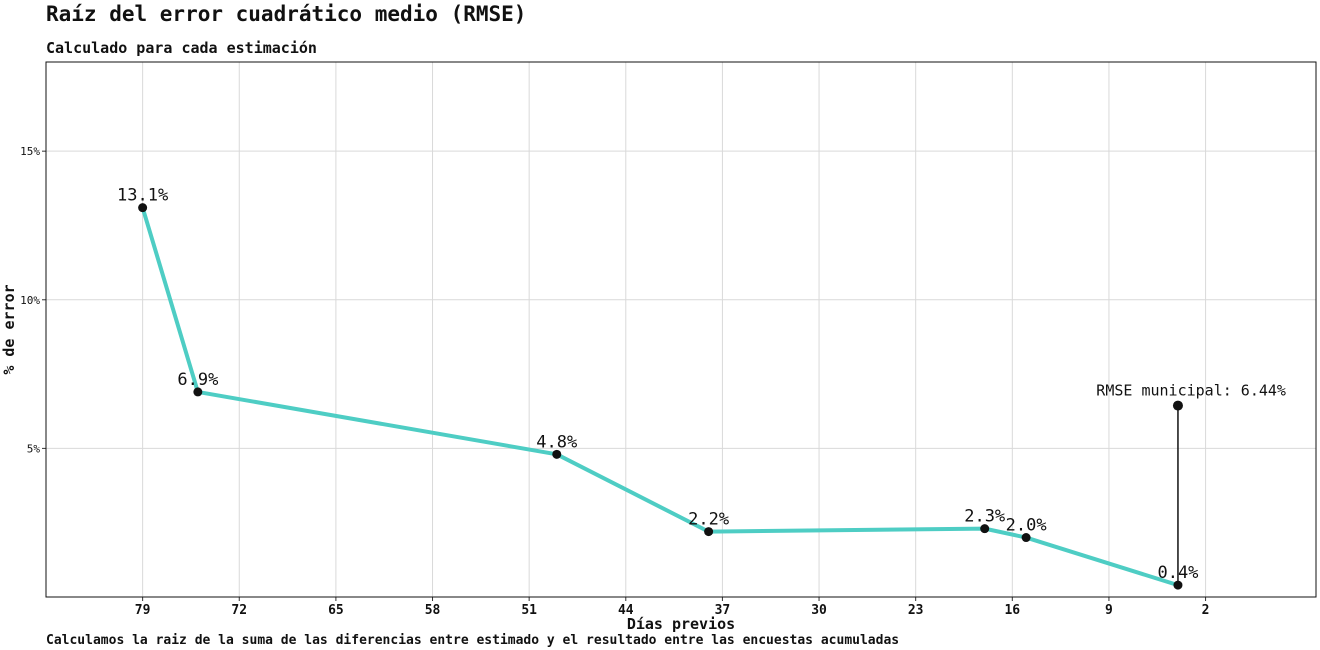 This screenshot has width=1320, height=650. Describe the element at coordinates (1012, 610) in the screenshot. I see `x-tick-label: 16` at that location.